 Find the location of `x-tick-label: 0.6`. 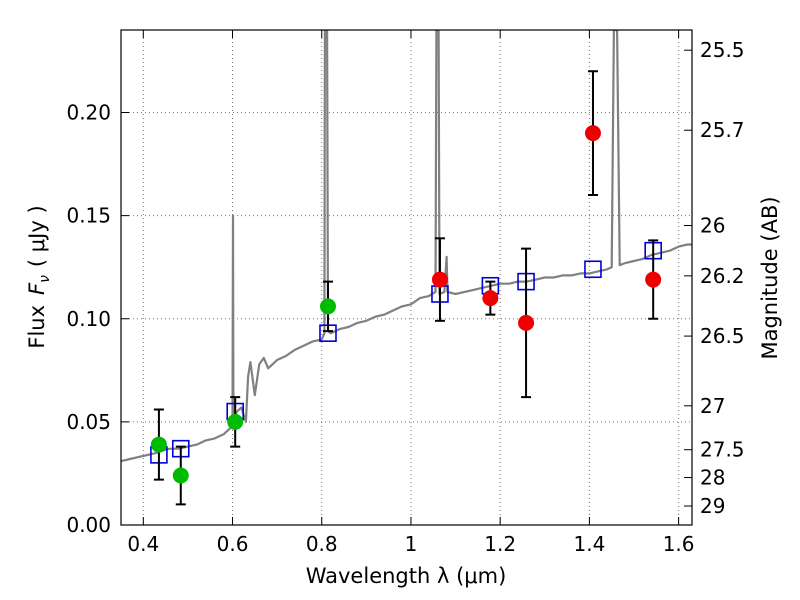

x-tick-label: 0.6 is located at coordinates (233, 544).